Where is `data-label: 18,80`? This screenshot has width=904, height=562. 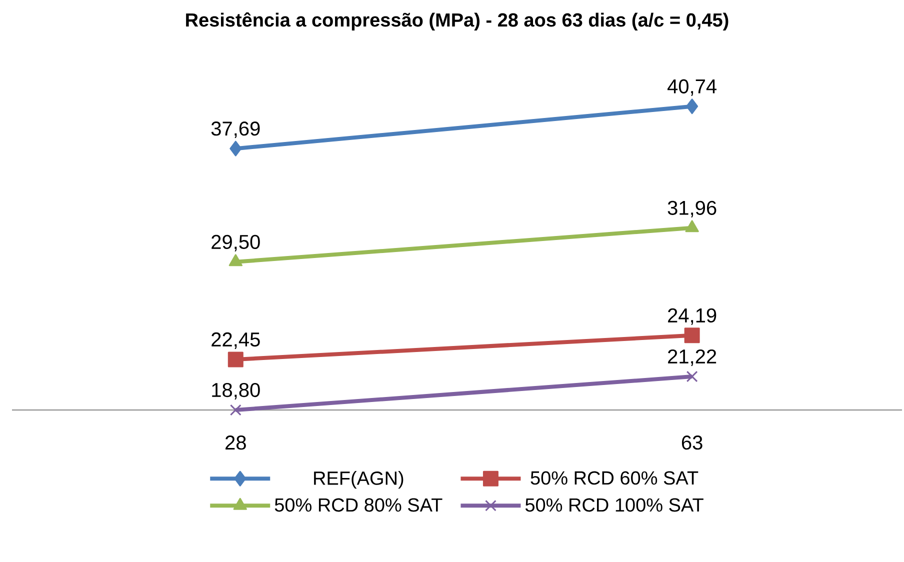
data-label: 18,80 is located at coordinates (236, 391).